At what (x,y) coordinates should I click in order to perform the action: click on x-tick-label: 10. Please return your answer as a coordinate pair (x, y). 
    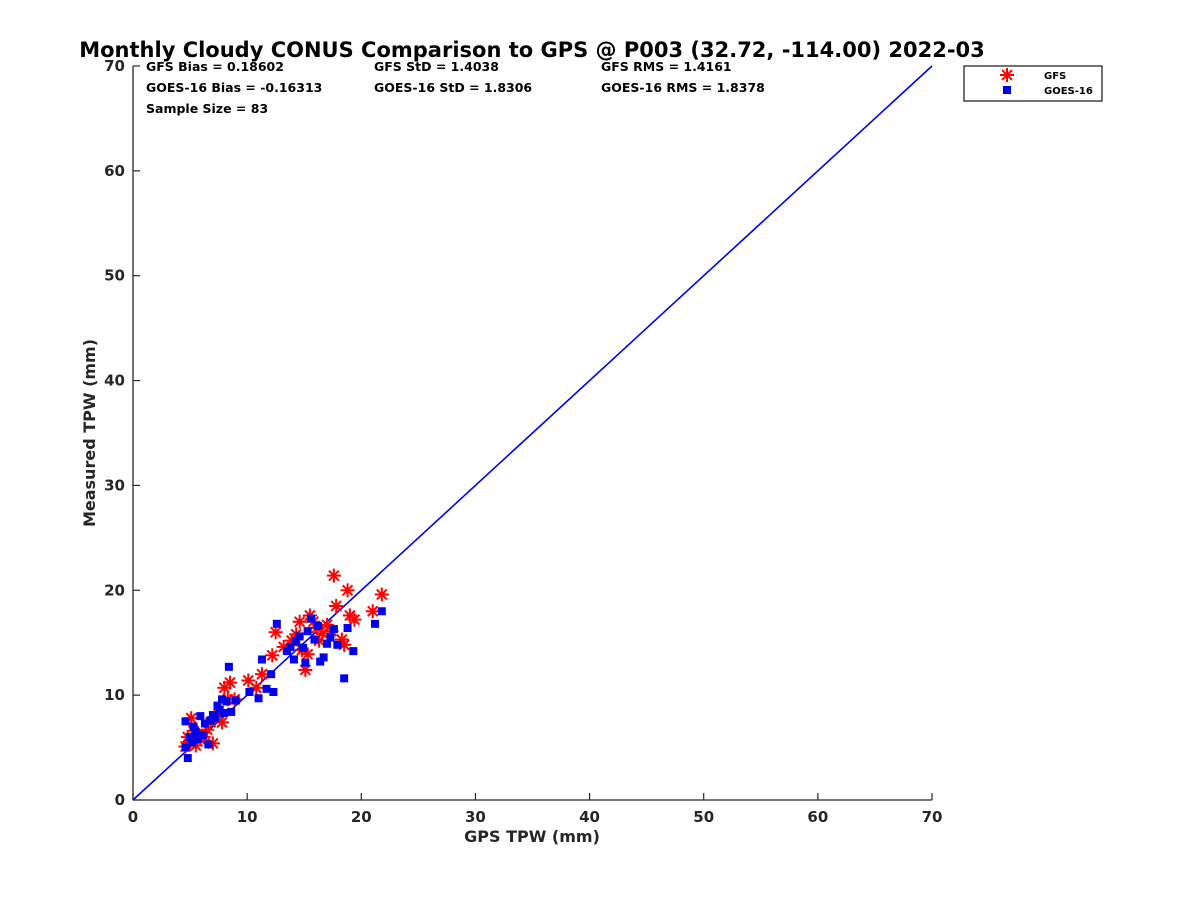
    Looking at the image, I should click on (247, 817).